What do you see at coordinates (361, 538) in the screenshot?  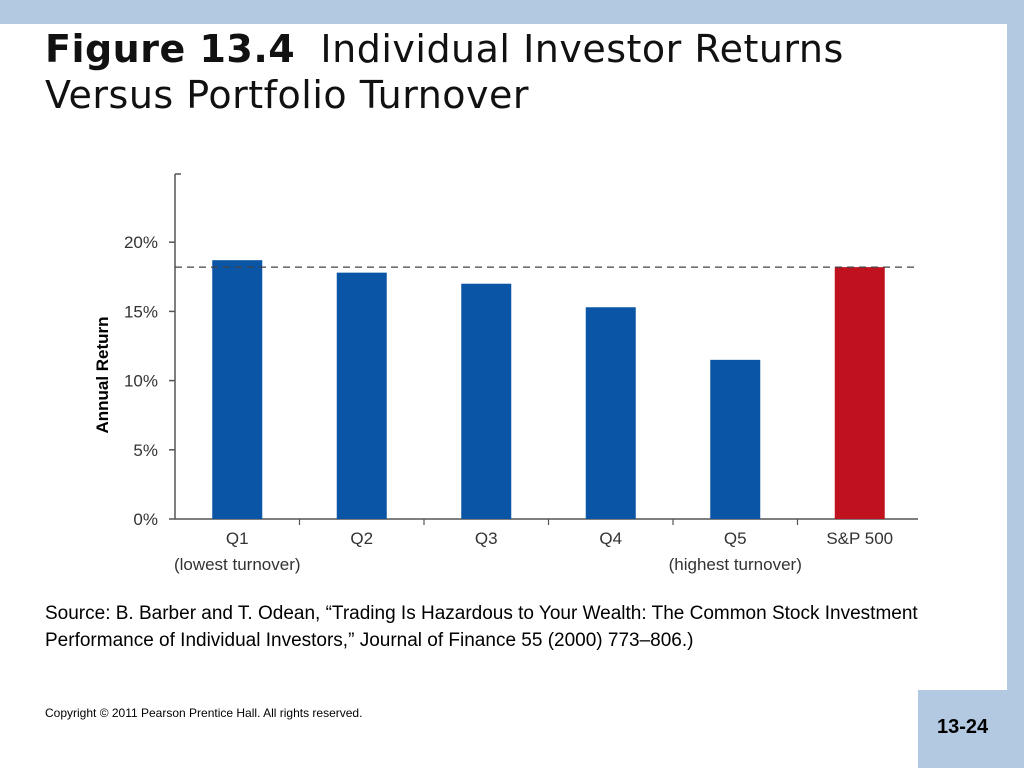 I see `x-tick-label: Q2` at bounding box center [361, 538].